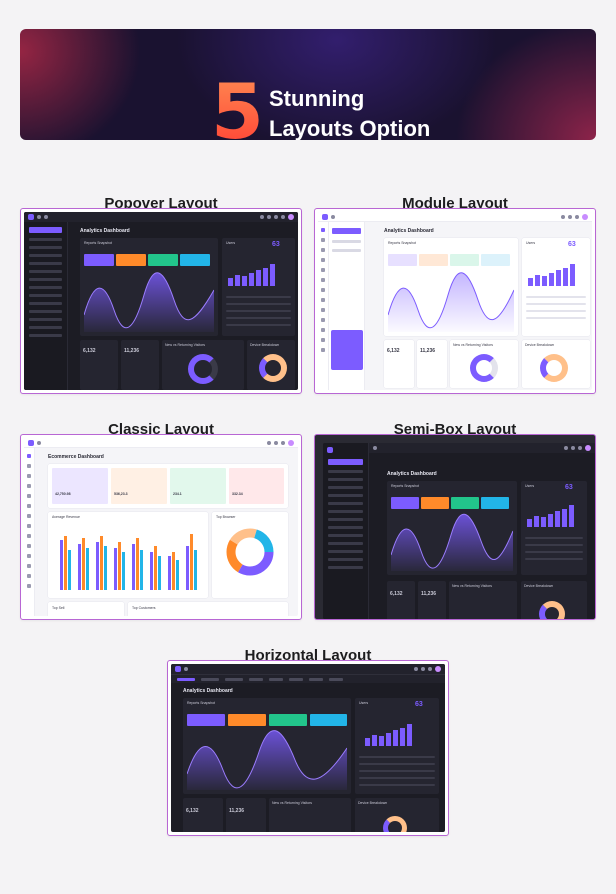 The height and width of the screenshot is (894, 616). What do you see at coordinates (256, 486) in the screenshot?
I see `stat-tile: 332.34` at bounding box center [256, 486].